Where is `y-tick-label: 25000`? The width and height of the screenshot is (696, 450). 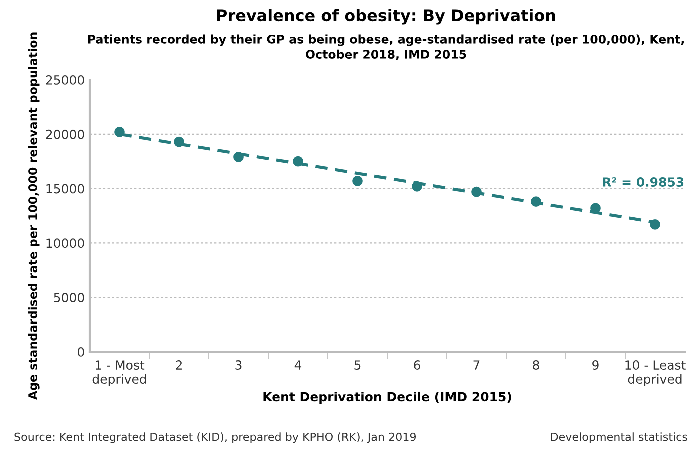 y-tick-label: 25000 is located at coordinates (65, 80).